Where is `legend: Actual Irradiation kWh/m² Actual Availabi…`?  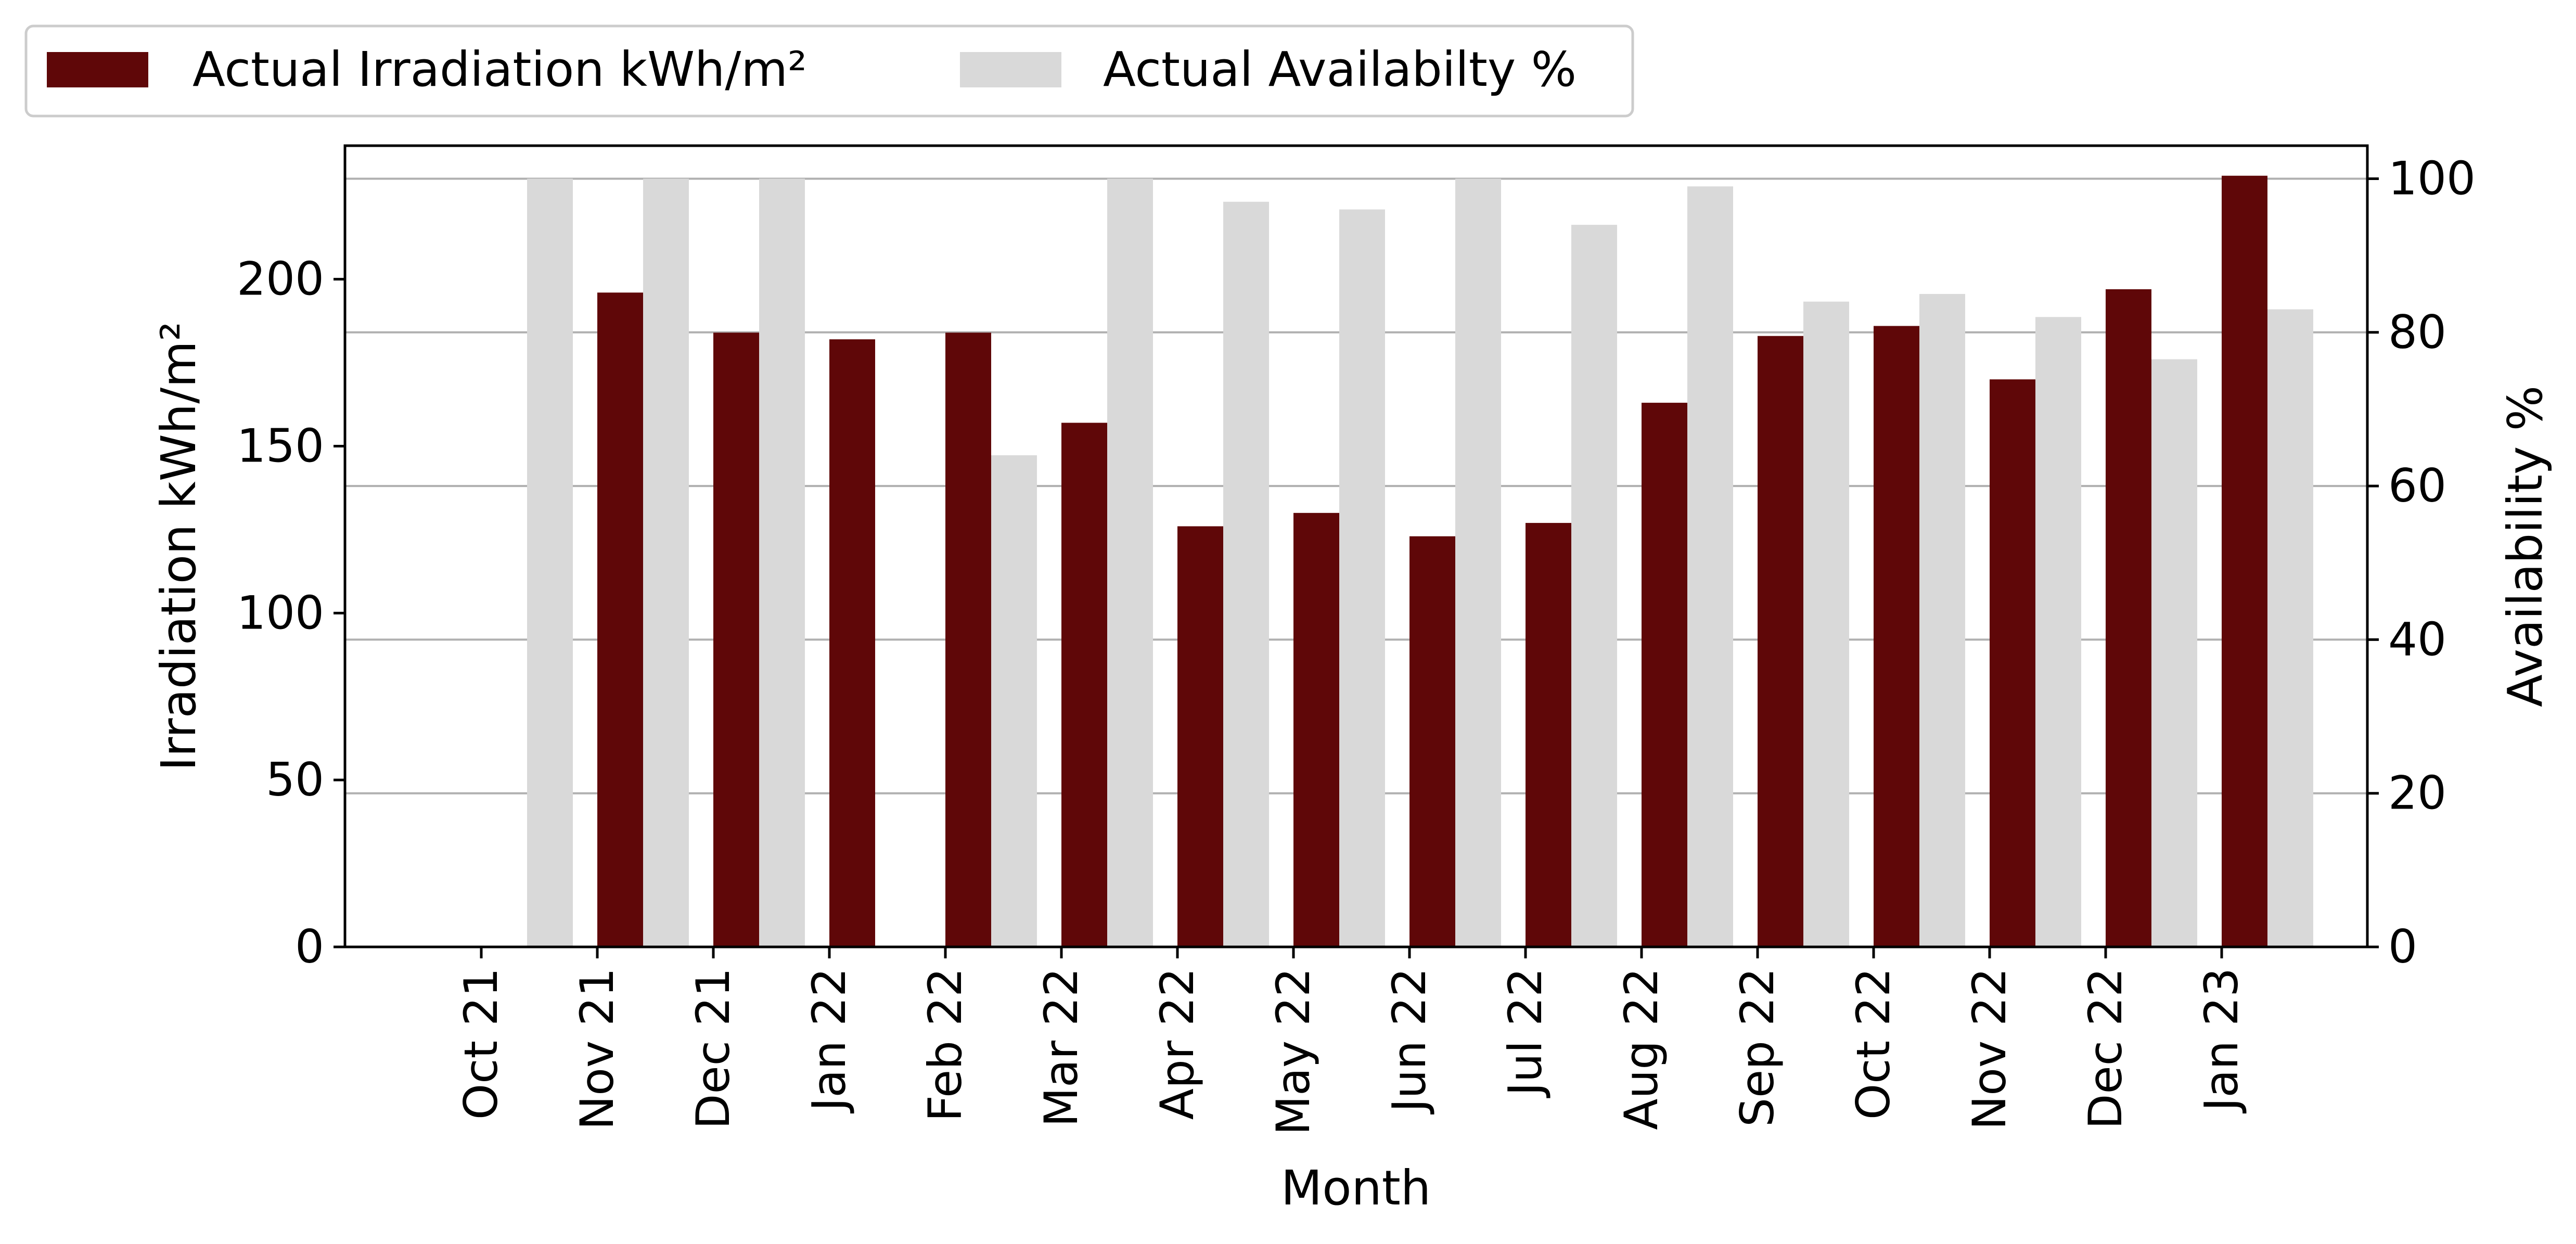 legend: Actual Irradiation kWh/m² Actual Availabi… is located at coordinates (829, 71).